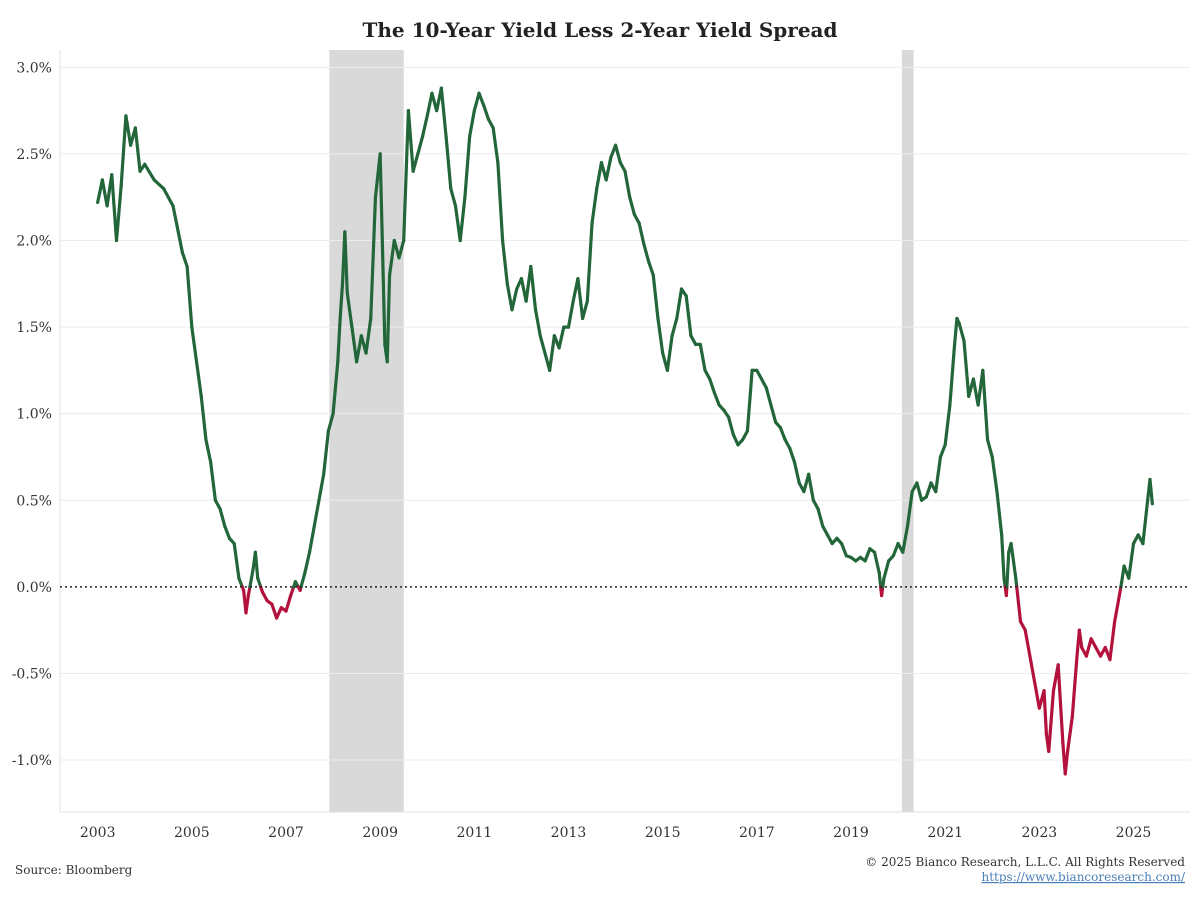 The image size is (1200, 900). I want to click on y-tick-label: 3.0%, so click(34, 68).